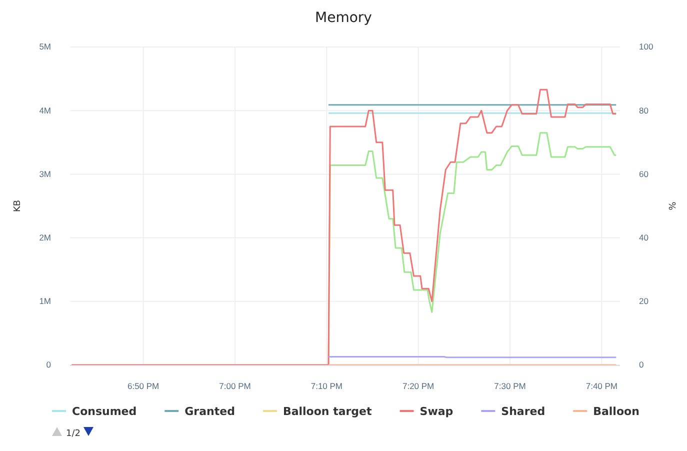  What do you see at coordinates (644, 173) in the screenshot?
I see `y2-tick-label: 60` at bounding box center [644, 173].